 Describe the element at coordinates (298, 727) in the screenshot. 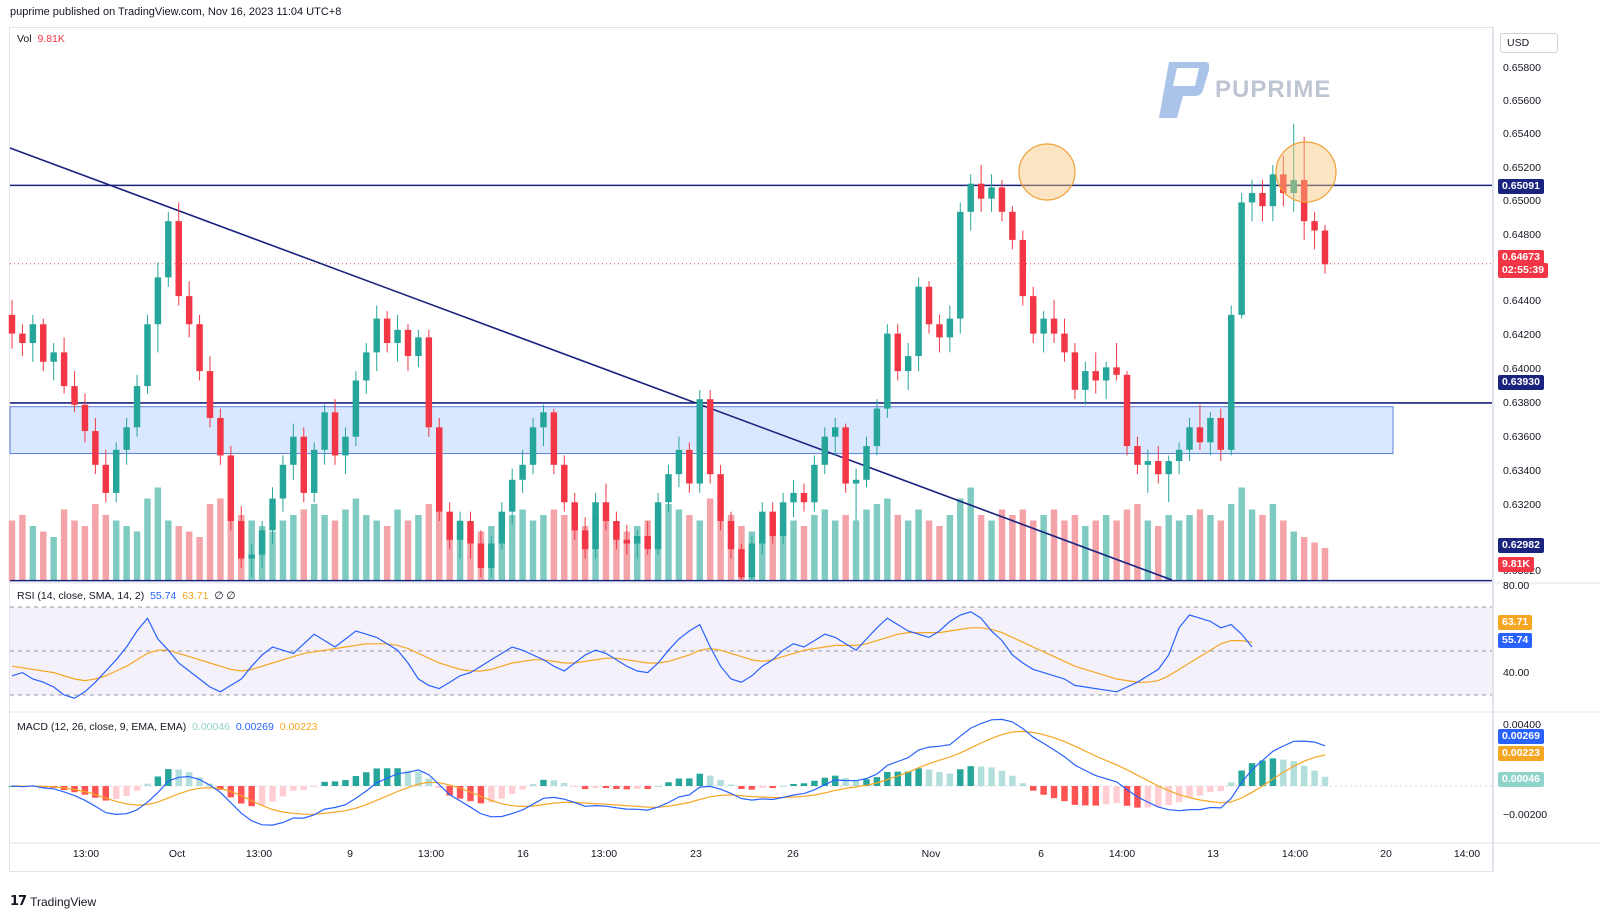

I see `macd-signal-value: 0.00223` at that location.